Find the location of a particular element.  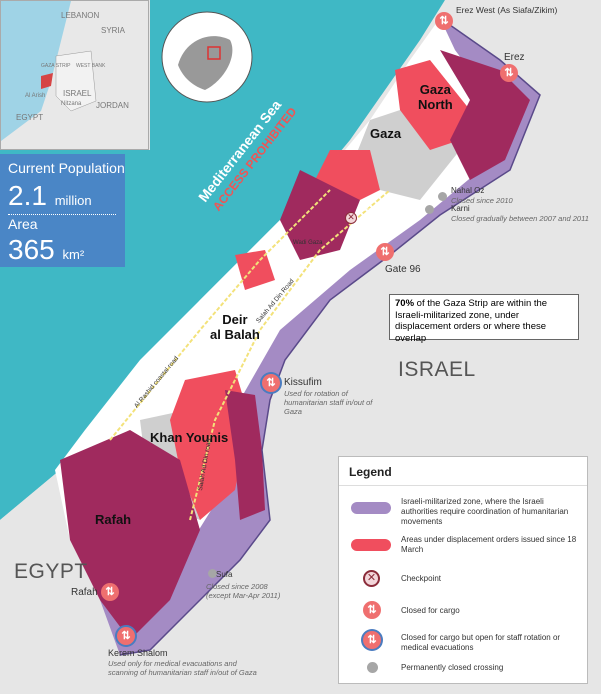

checkpoint-icon: ✕ is located at coordinates (371, 578).